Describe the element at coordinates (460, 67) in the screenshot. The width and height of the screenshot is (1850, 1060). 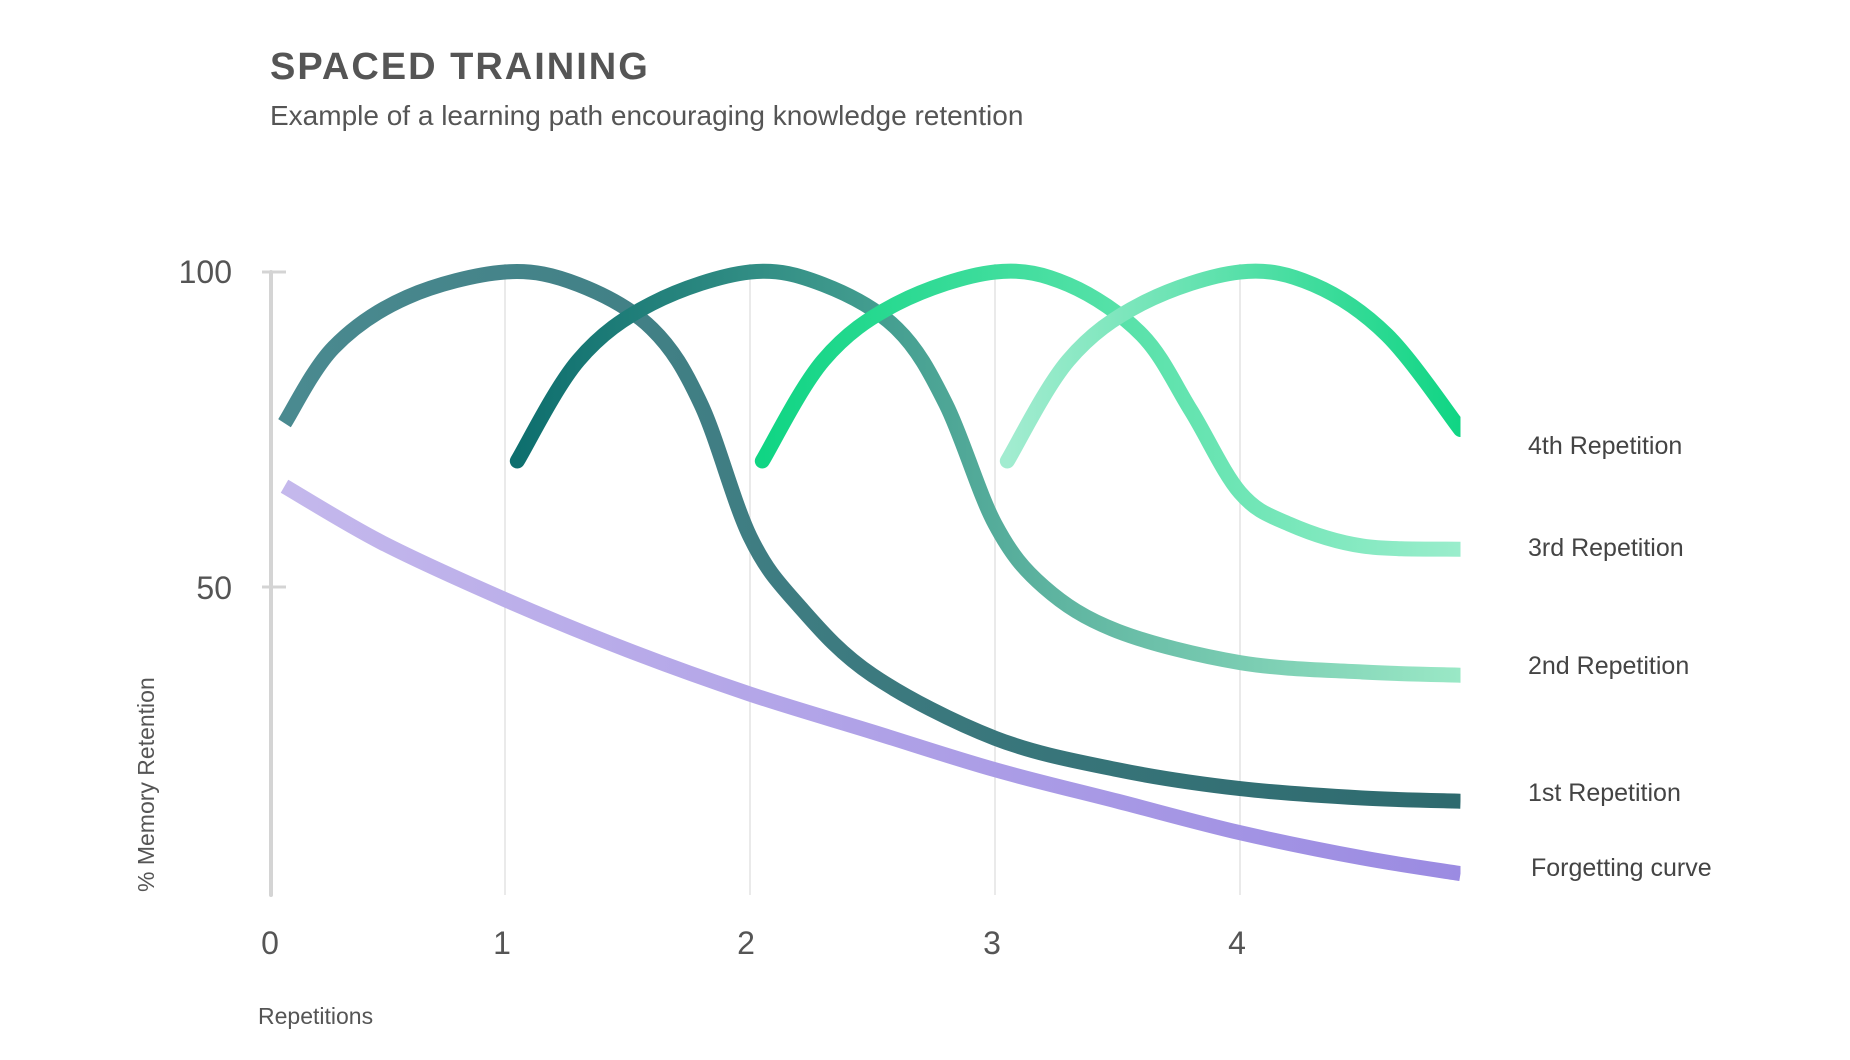
I see `chart-title: SPACED TRAINING` at that location.